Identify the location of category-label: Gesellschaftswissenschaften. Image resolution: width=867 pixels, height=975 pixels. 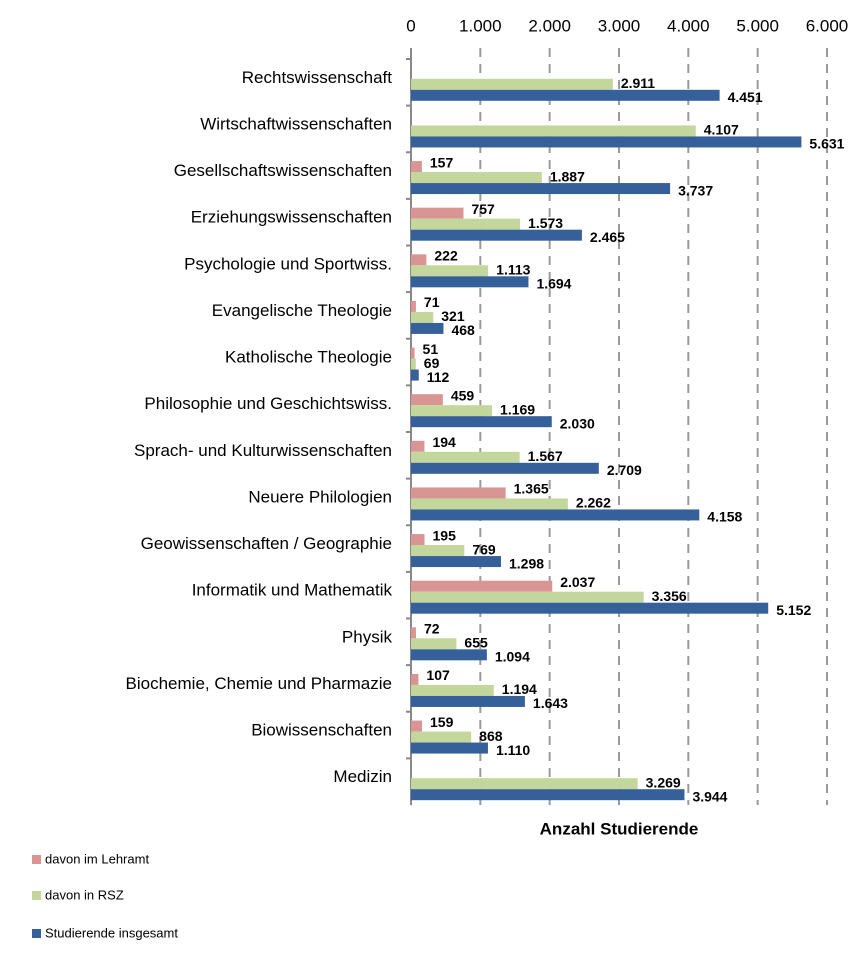
(283, 170).